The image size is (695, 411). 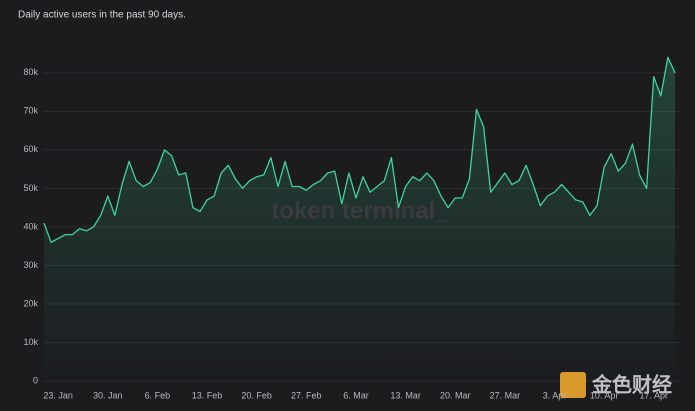 I want to click on x-tick-label: 6. Mar, so click(x=356, y=395).